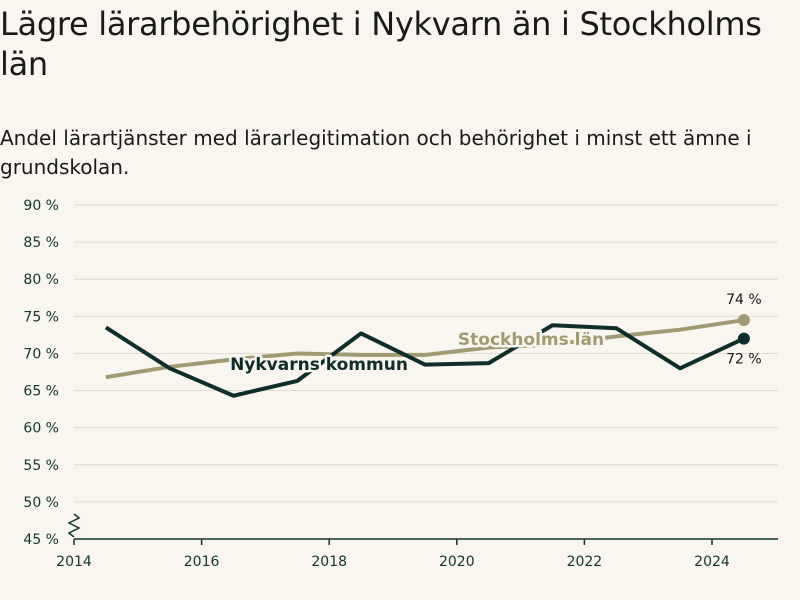  What do you see at coordinates (319, 365) in the screenshot?
I see `series-label-nykvarn: Nykvarns kommun` at bounding box center [319, 365].